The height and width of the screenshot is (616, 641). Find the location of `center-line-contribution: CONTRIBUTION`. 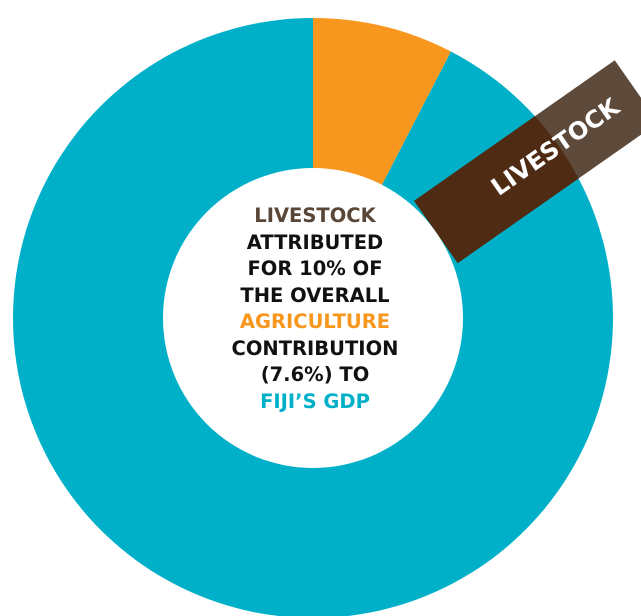

center-line-contribution: CONTRIBUTION is located at coordinates (315, 348).